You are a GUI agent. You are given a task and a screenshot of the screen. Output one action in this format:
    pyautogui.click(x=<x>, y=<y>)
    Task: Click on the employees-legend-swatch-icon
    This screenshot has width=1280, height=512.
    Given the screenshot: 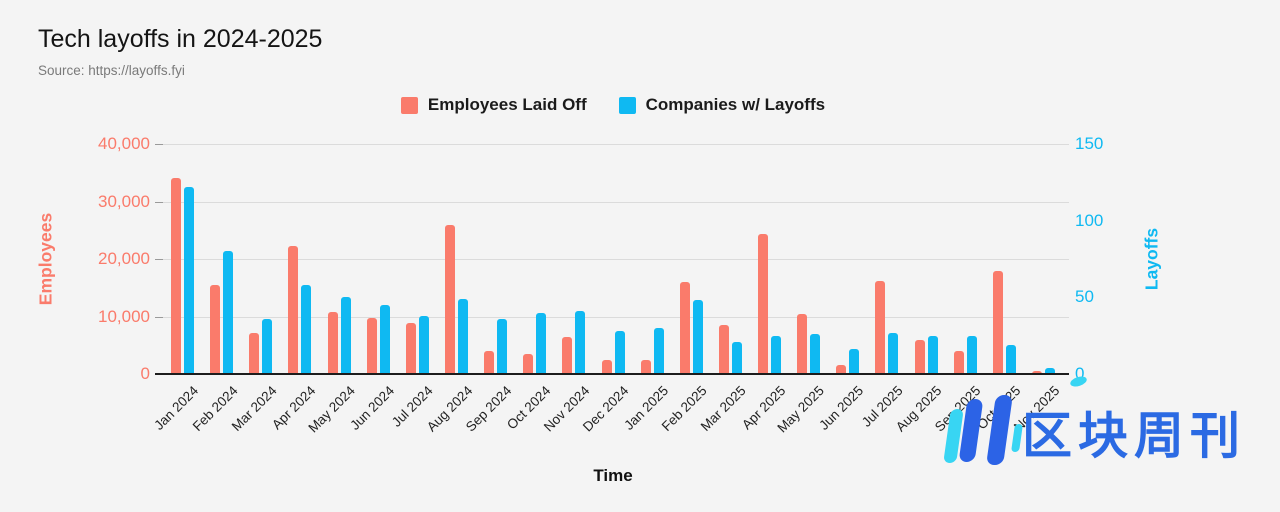 What is the action you would take?
    pyautogui.click(x=409, y=105)
    